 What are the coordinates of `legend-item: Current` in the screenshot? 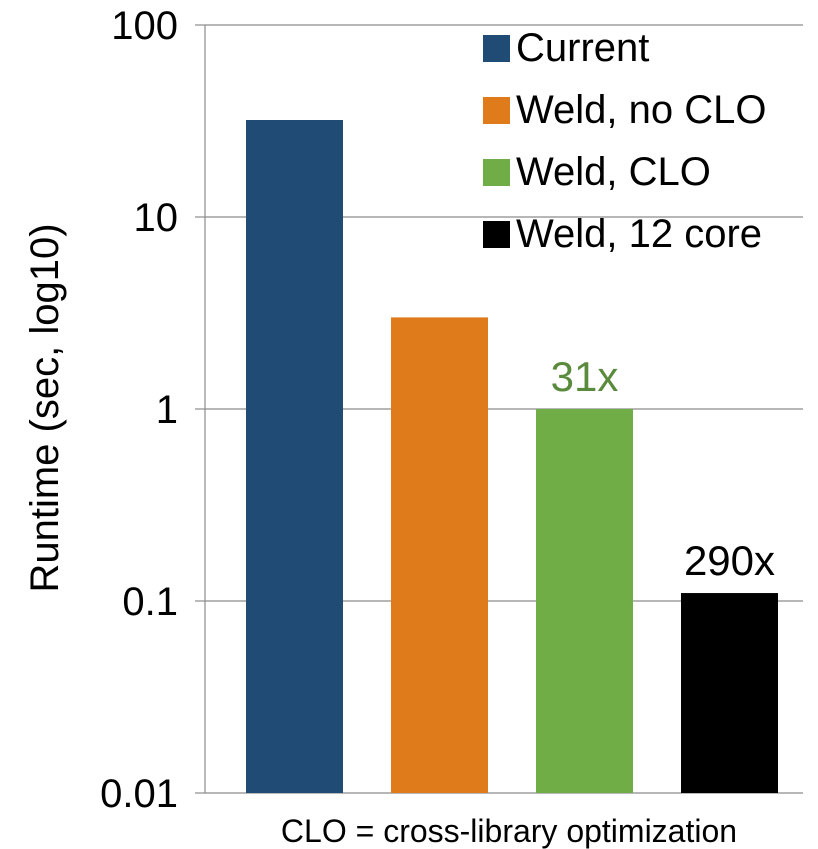 It's located at (566, 48).